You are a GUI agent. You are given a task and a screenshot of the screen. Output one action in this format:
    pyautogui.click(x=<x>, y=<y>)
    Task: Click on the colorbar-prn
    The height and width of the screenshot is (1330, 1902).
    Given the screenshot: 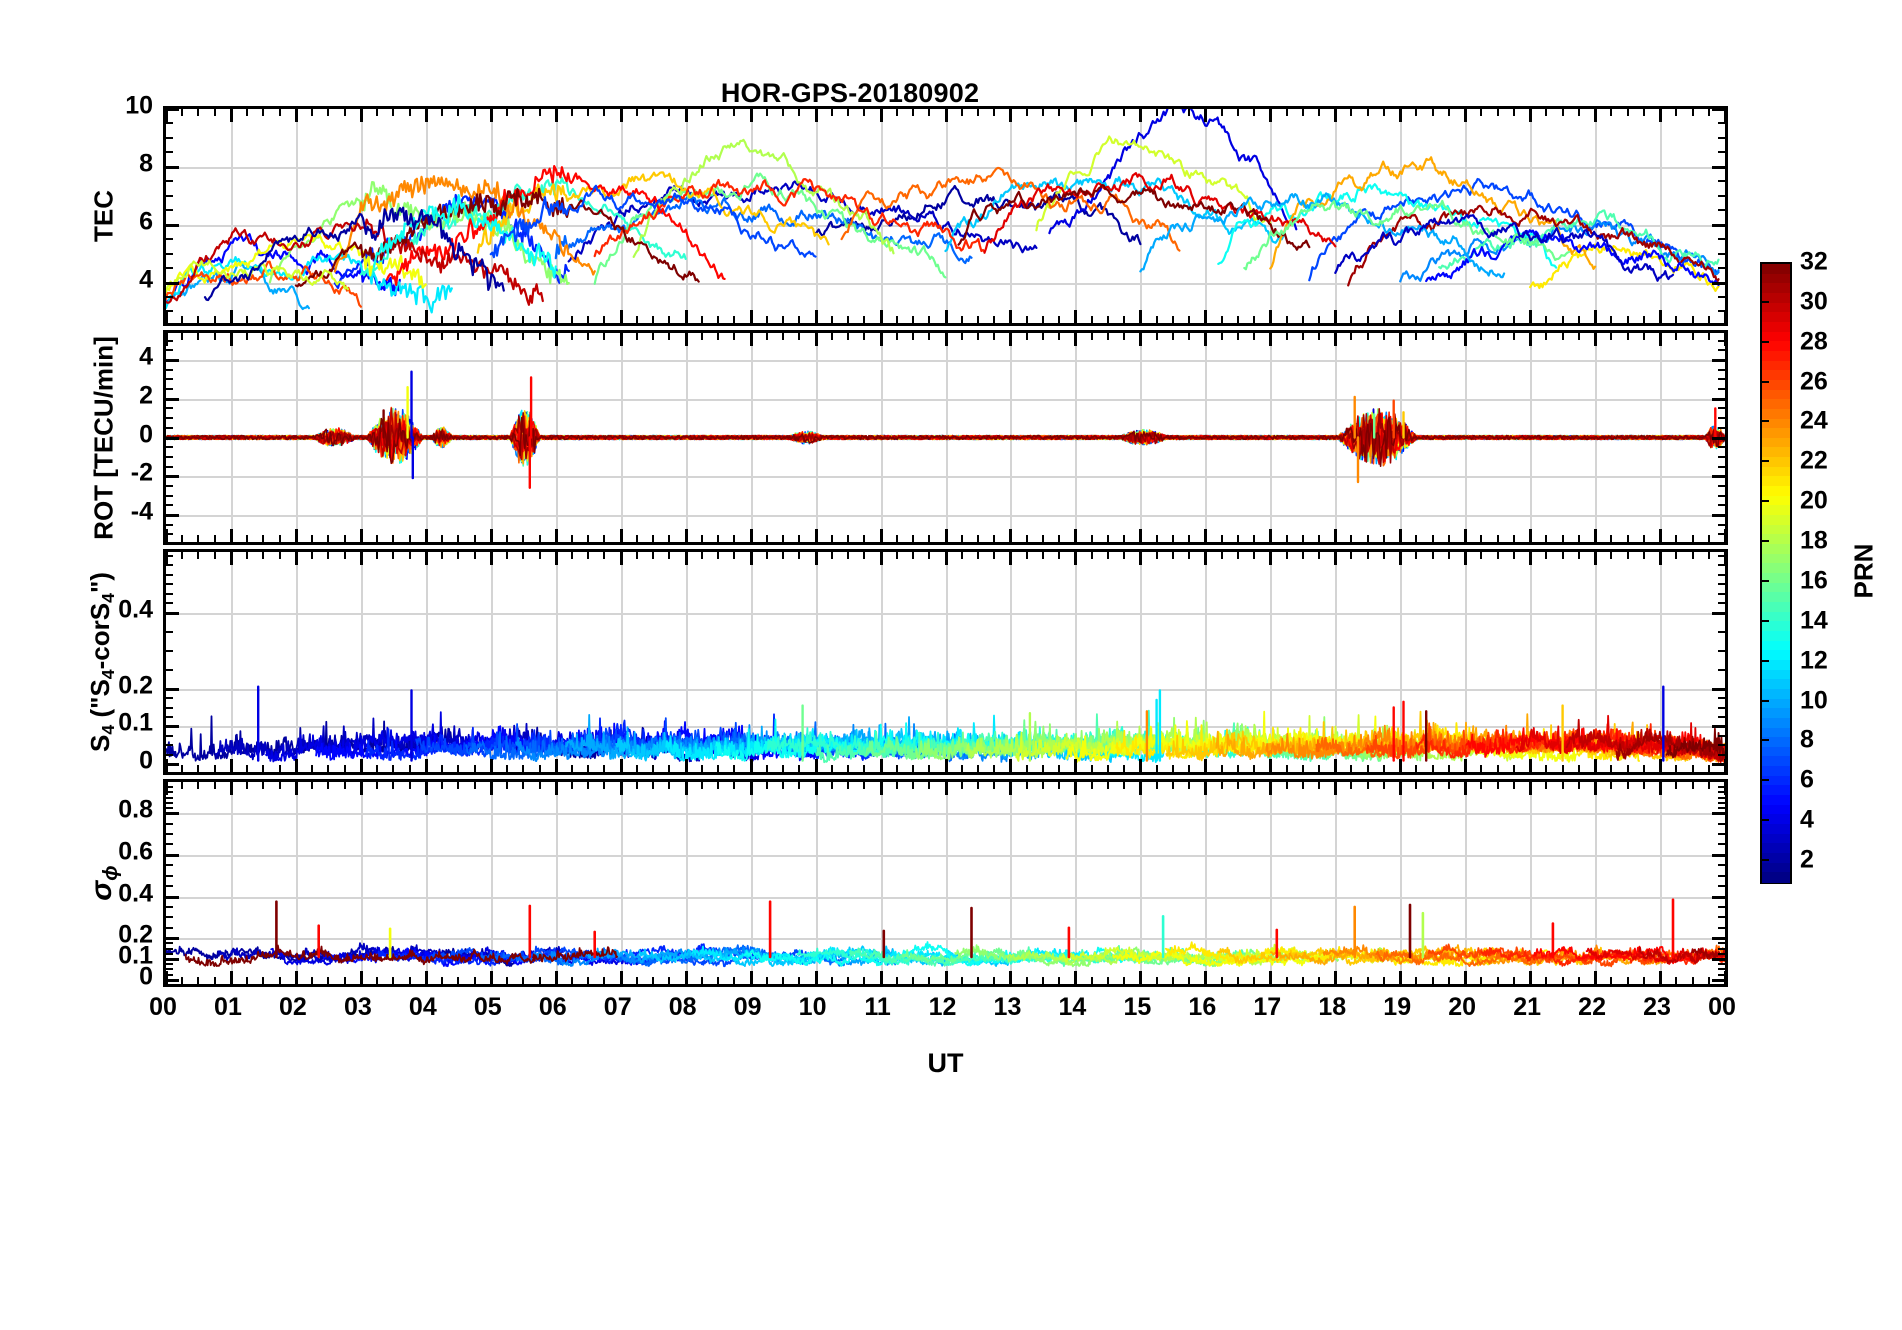 What is the action you would take?
    pyautogui.click(x=1776, y=573)
    